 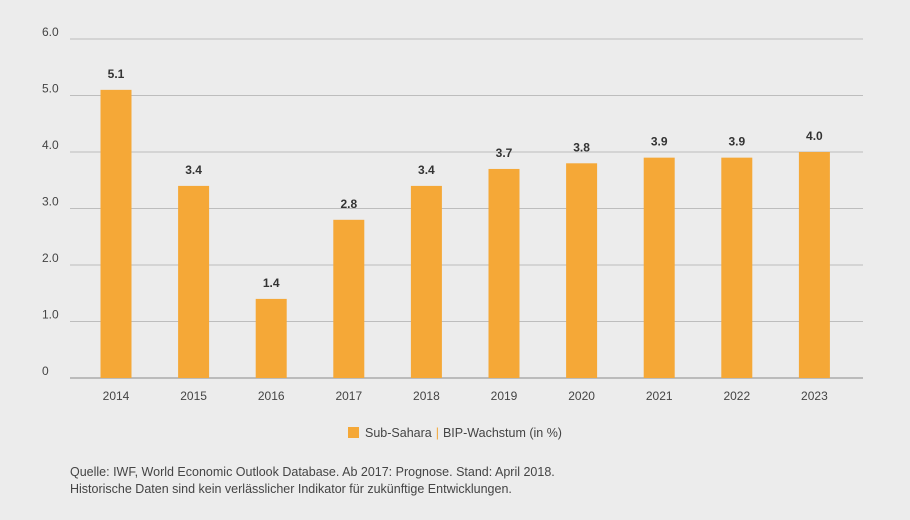 I want to click on y-tick-label: 3.0, so click(x=50, y=202).